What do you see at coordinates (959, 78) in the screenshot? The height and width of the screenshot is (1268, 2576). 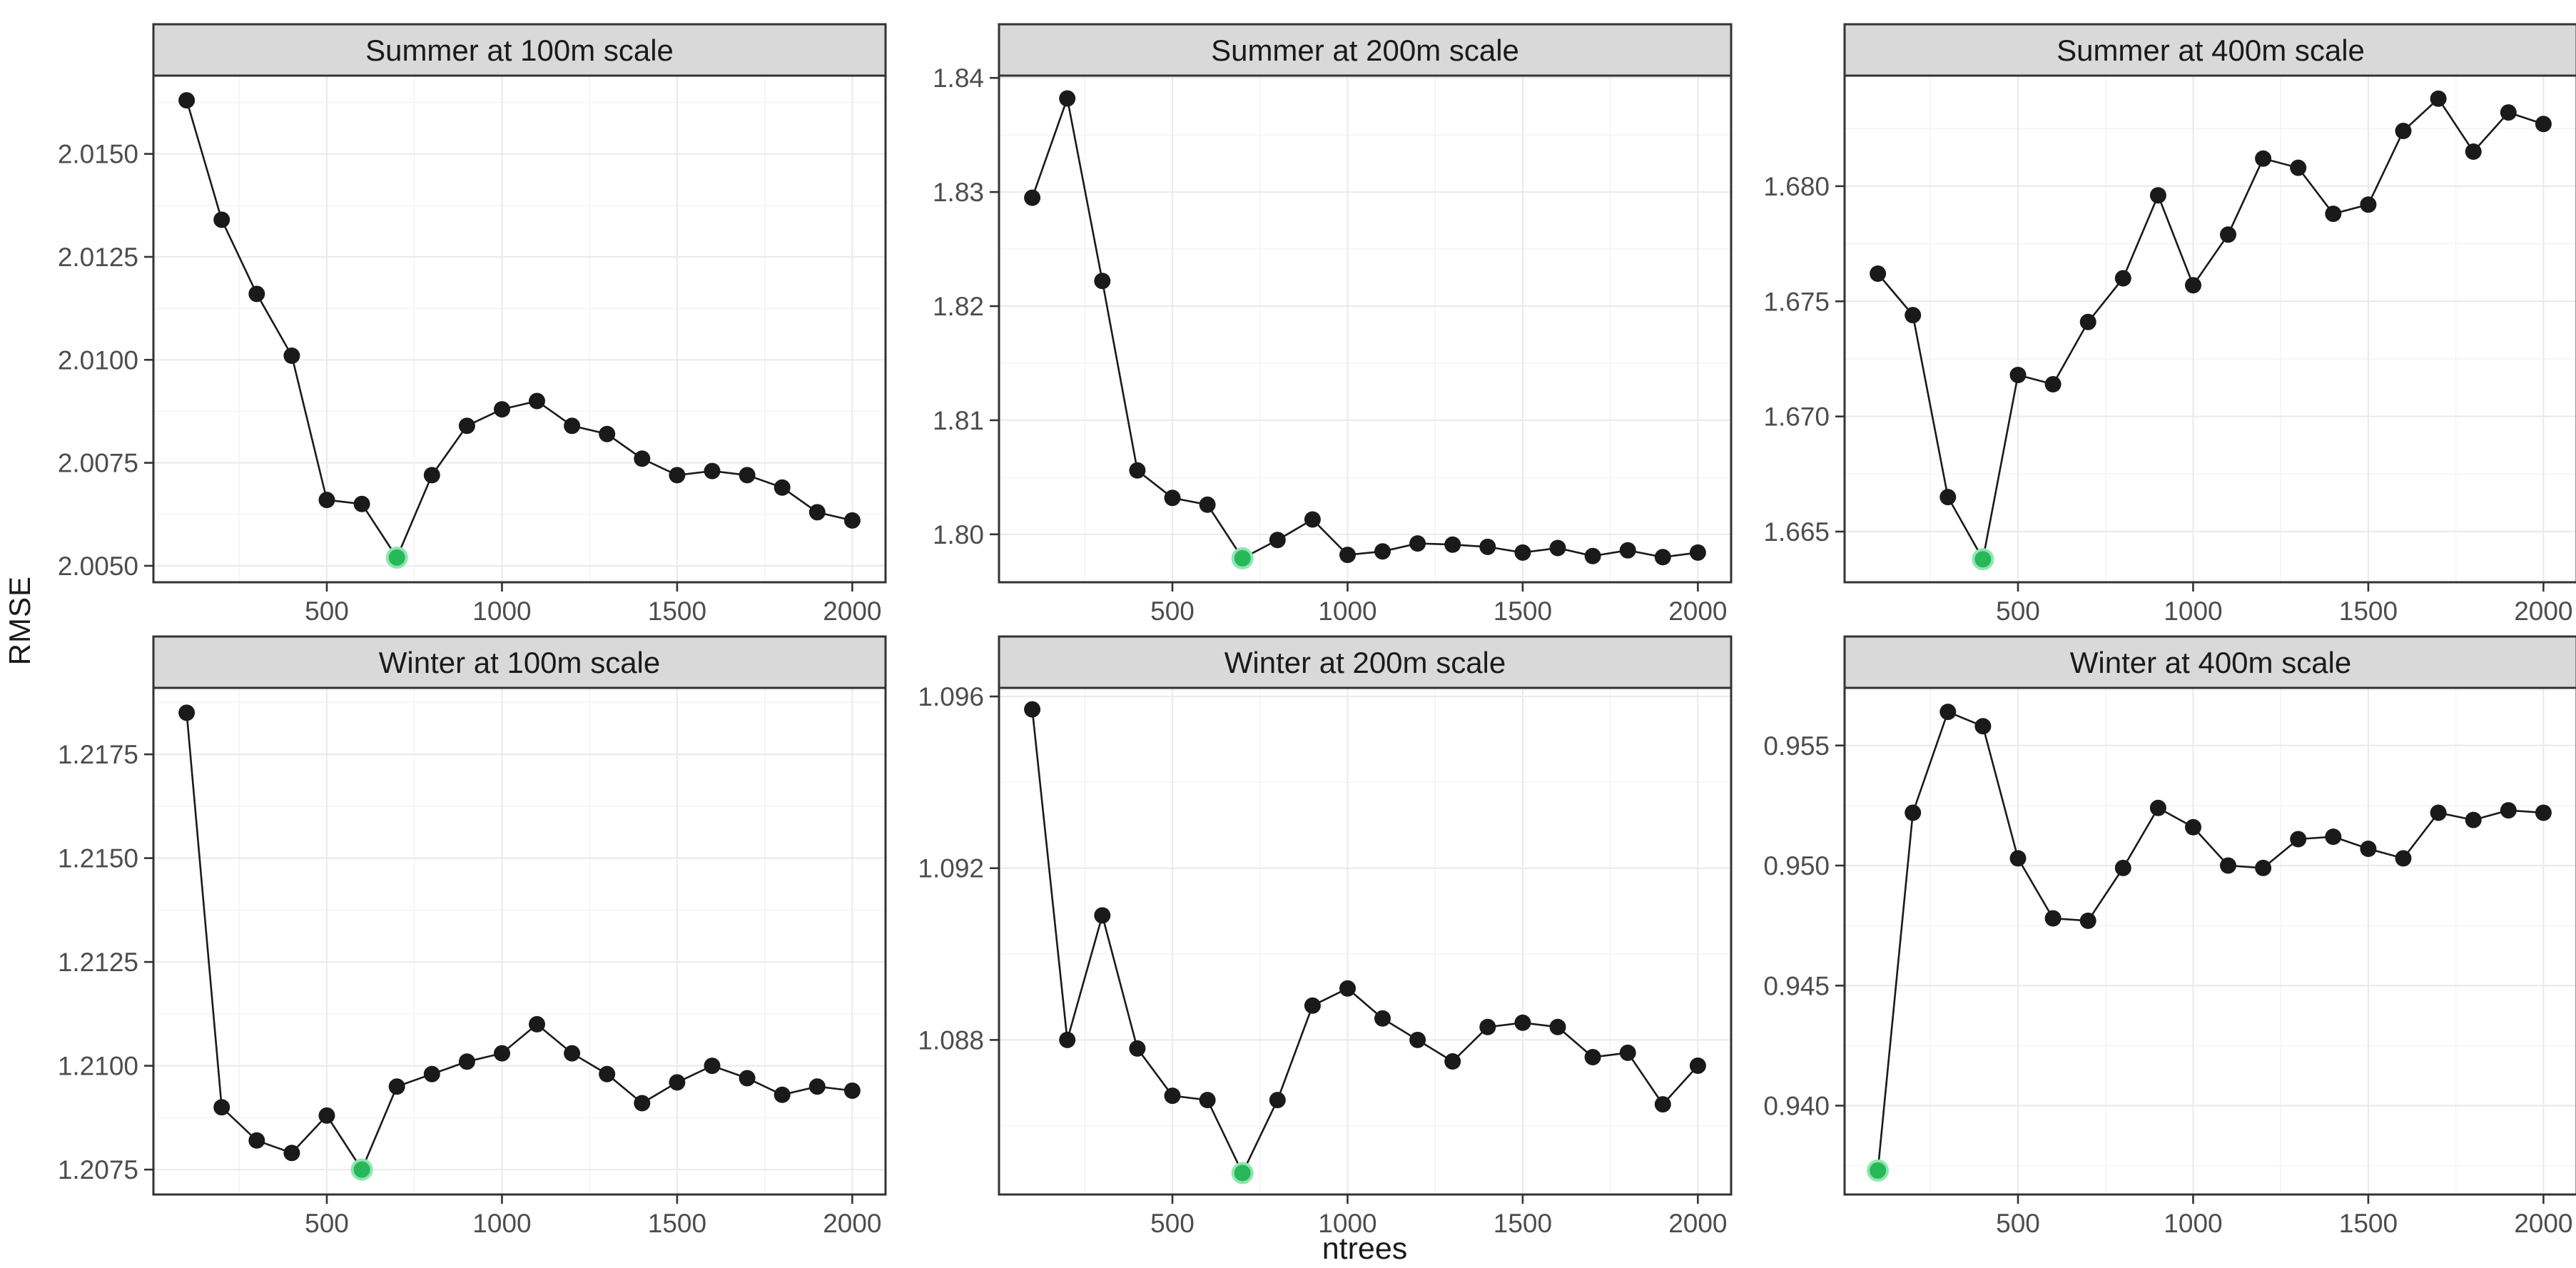 I see `svg-text: 1.84` at bounding box center [959, 78].